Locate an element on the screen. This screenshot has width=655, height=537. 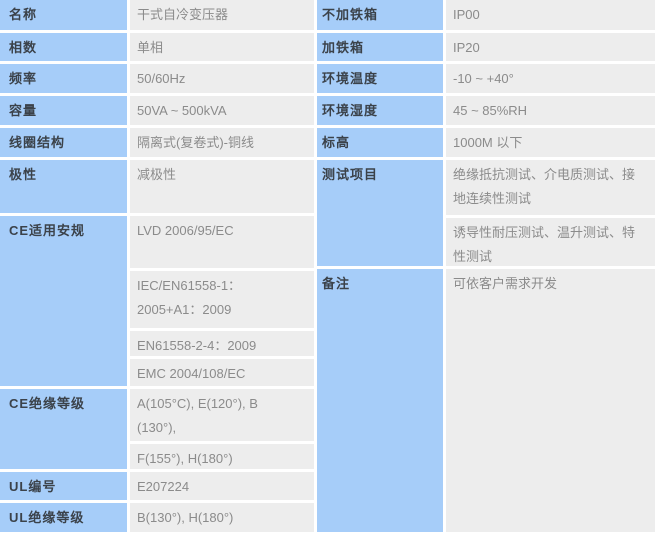
value-ce-standard-iec: IEC/EN61558-1： 2005+A1：2009 is located at coordinates (222, 299).